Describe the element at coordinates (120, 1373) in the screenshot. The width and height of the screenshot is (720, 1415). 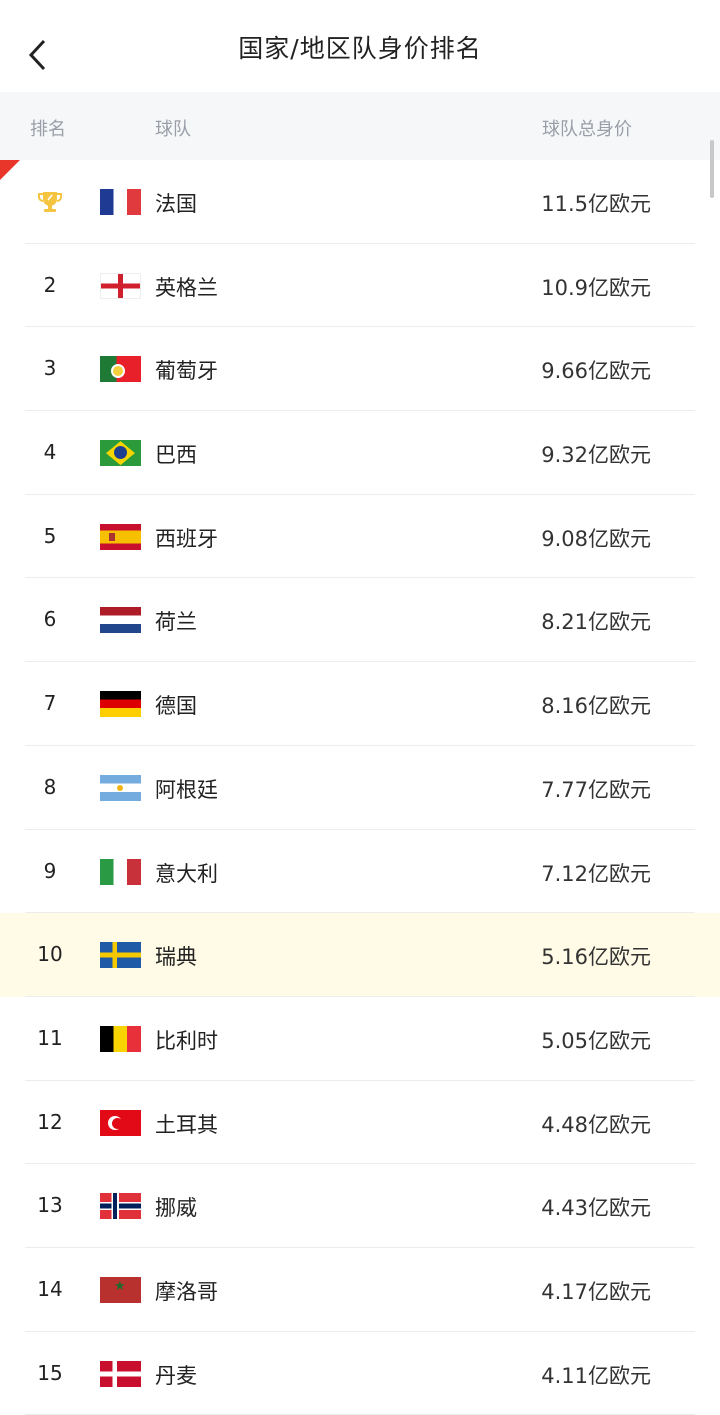
I see `flag-dk-icon` at that location.